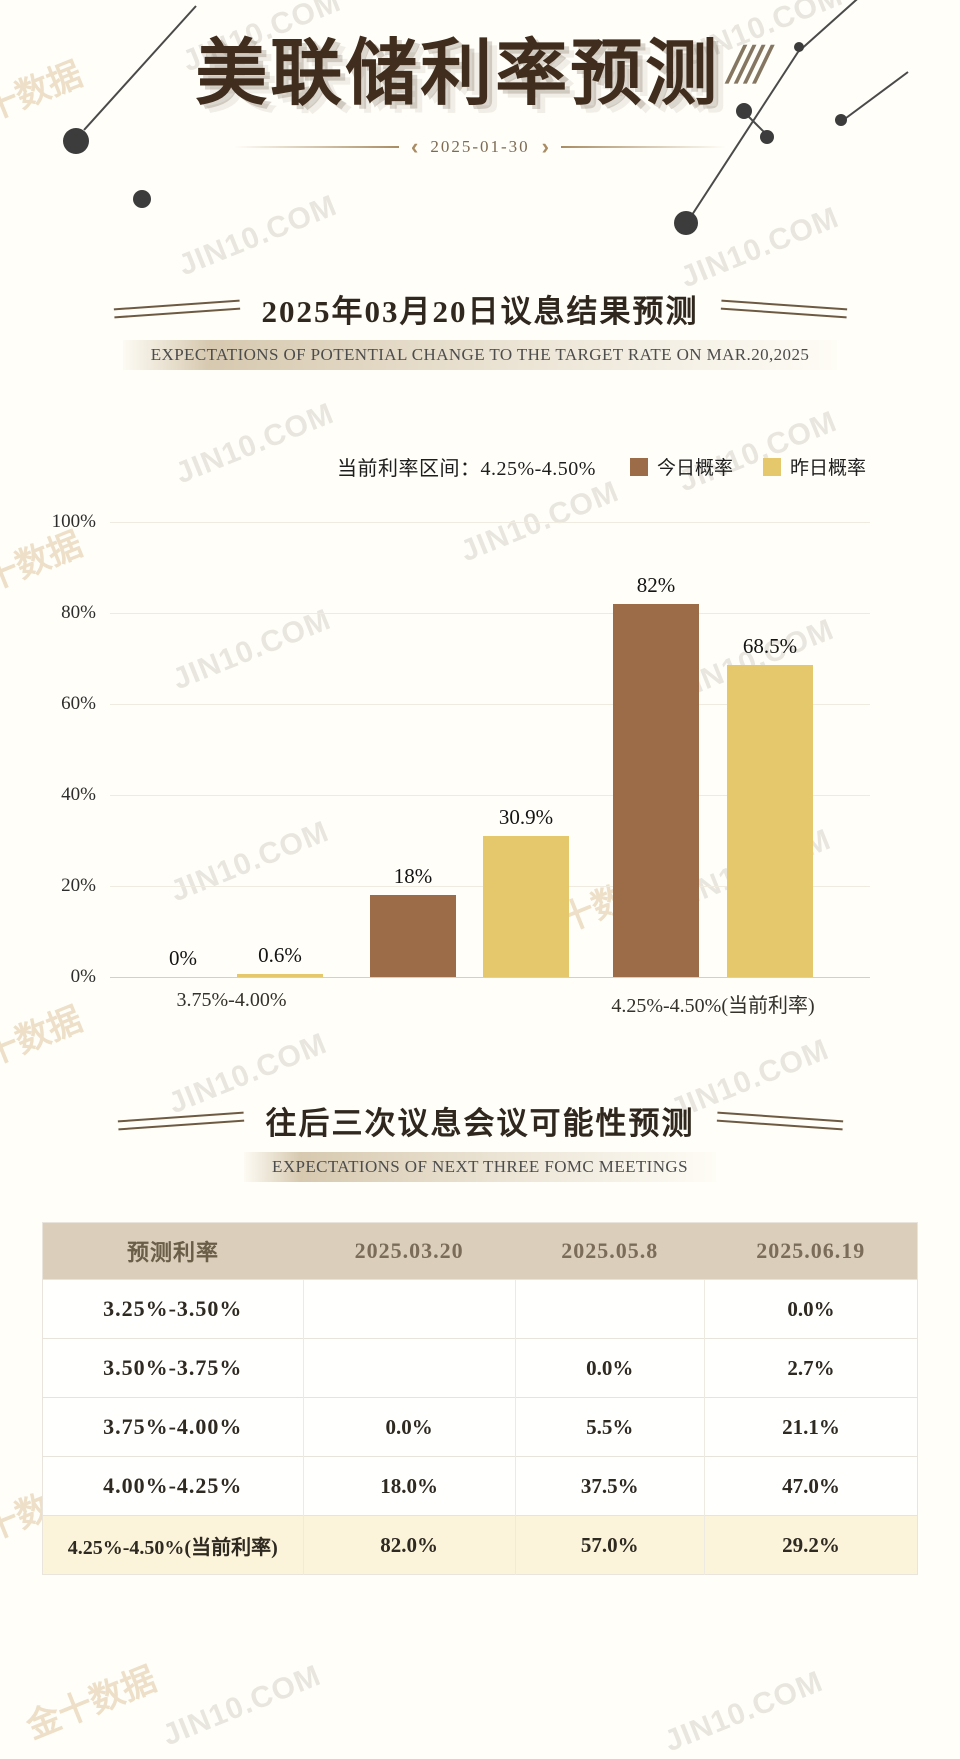  I want to click on table-header-3: 2025.06.19, so click(811, 1251).